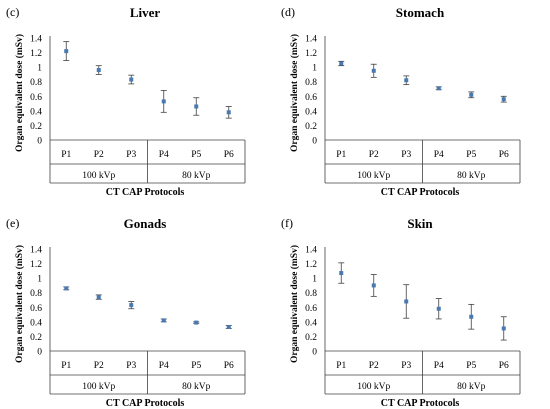 Image resolution: width=550 pixels, height=409 pixels. What do you see at coordinates (287, 223) in the screenshot?
I see `panel-letter: (f)` at bounding box center [287, 223].